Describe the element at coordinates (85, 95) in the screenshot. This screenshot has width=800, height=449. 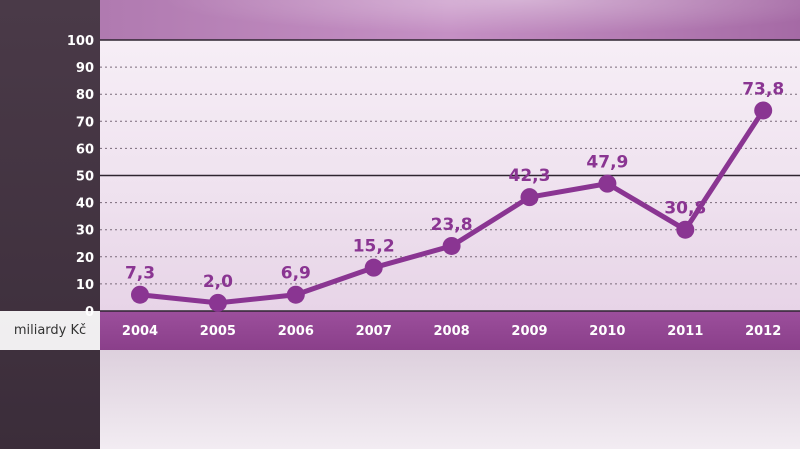
I see `y-tick-label: 80` at that location.